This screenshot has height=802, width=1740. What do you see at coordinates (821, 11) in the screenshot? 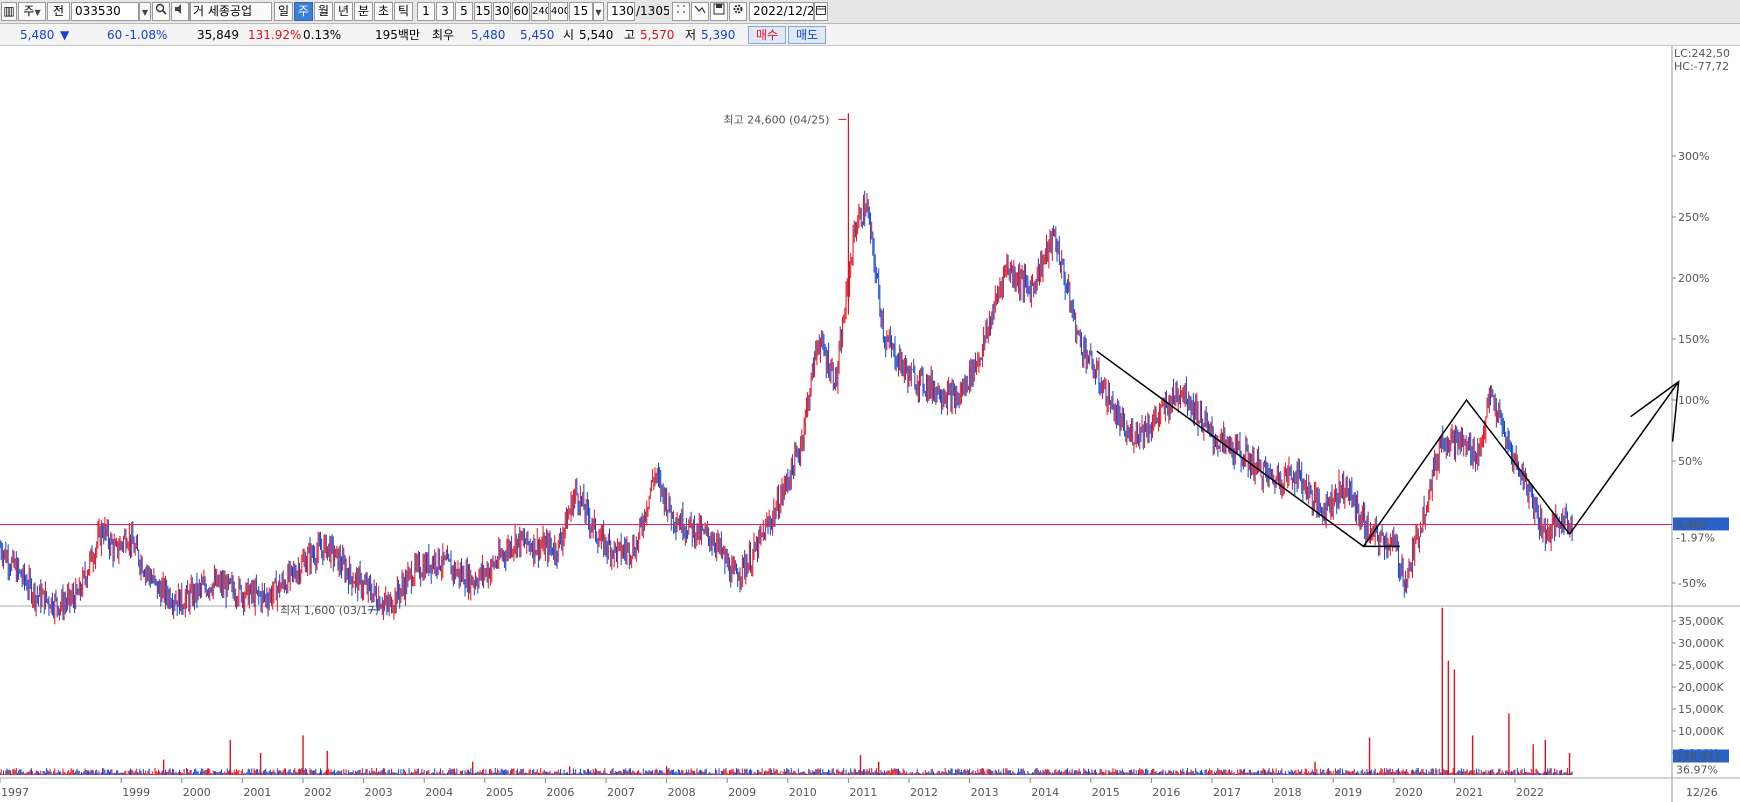
I see `calendar-button` at bounding box center [821, 11].